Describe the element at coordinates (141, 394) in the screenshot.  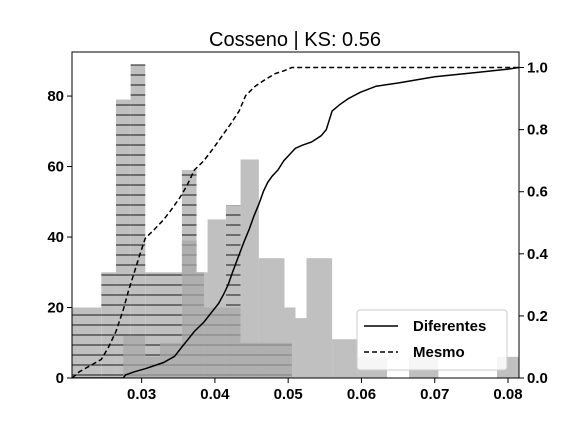
I see `x-tick-label: 0.03` at that location.